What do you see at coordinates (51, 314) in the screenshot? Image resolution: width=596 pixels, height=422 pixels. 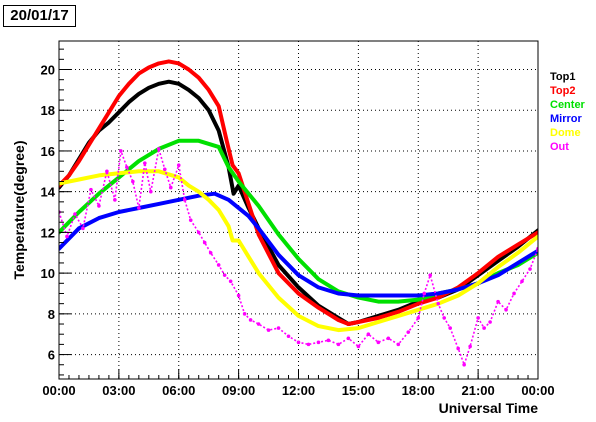 I see `y-tick-label: 8` at bounding box center [51, 314].